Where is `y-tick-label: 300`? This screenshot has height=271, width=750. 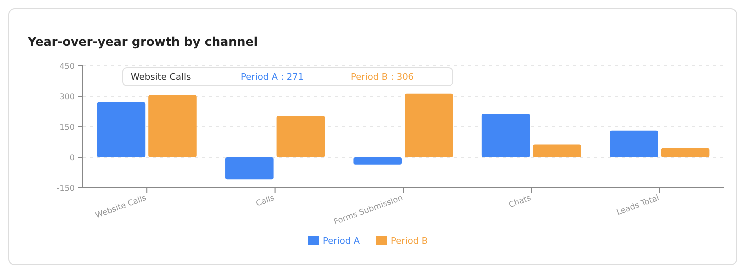 y-tick-label: 300 is located at coordinates (67, 97).